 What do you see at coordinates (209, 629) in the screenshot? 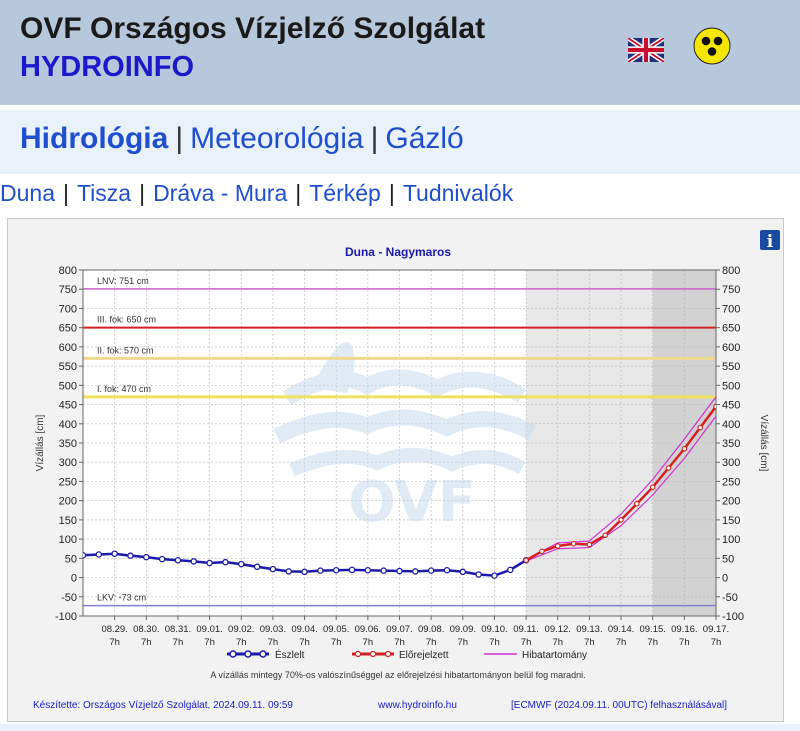
I see `x-tick-label-date: 09.01.` at bounding box center [209, 629].